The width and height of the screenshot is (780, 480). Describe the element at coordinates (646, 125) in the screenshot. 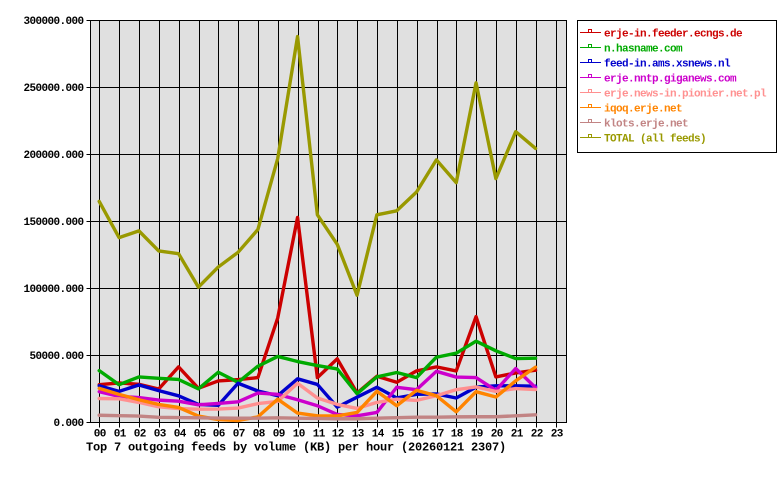

I see `svg-text: klots.erje.net` at that location.